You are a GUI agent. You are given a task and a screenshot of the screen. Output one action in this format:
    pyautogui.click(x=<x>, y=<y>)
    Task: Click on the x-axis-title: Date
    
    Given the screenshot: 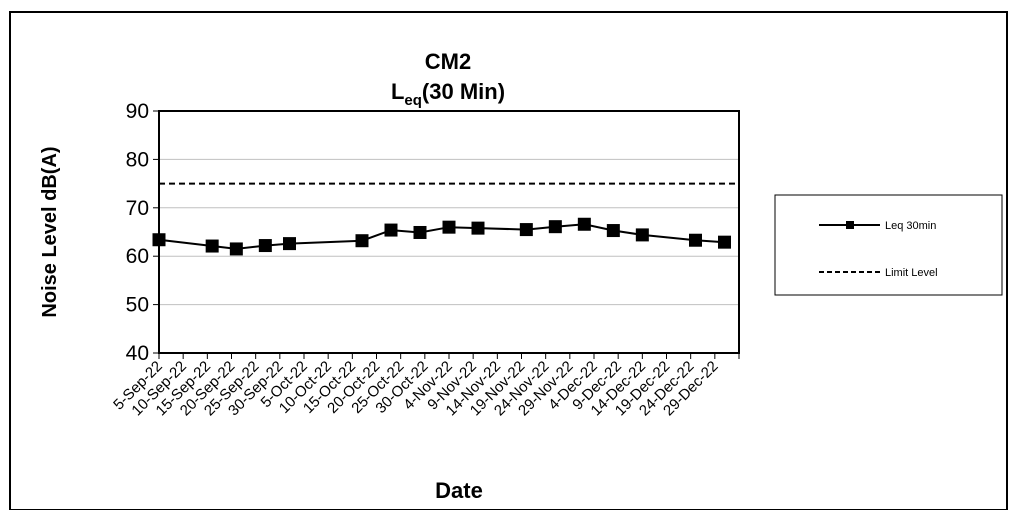 What is the action you would take?
    pyautogui.click(x=459, y=490)
    